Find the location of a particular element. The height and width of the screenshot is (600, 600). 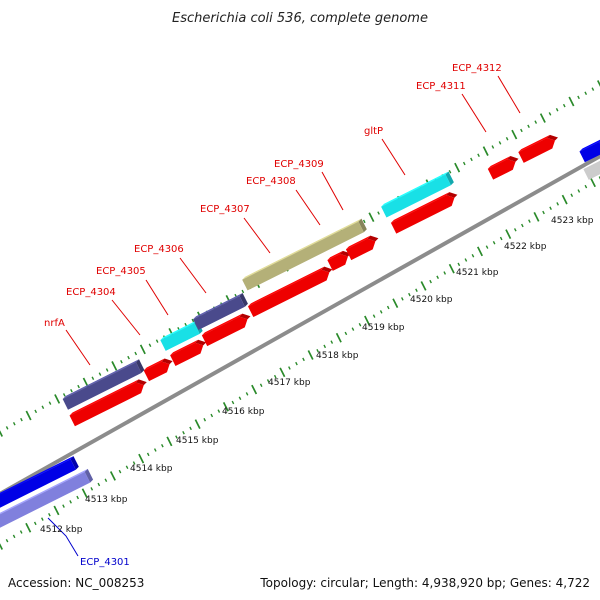

scale-label: 4512 kbp is located at coordinates (61, 530).